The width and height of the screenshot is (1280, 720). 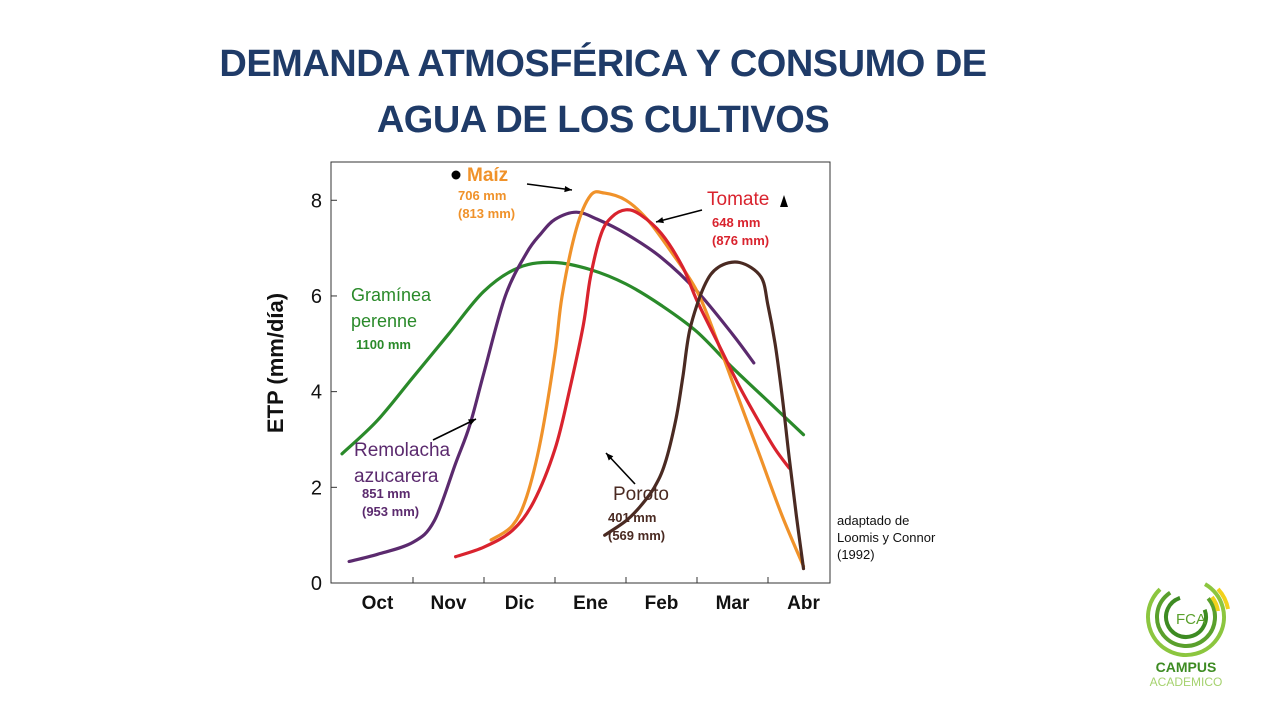 What do you see at coordinates (632, 517) in the screenshot?
I see `series-total-poroto: 401 mm` at bounding box center [632, 517].